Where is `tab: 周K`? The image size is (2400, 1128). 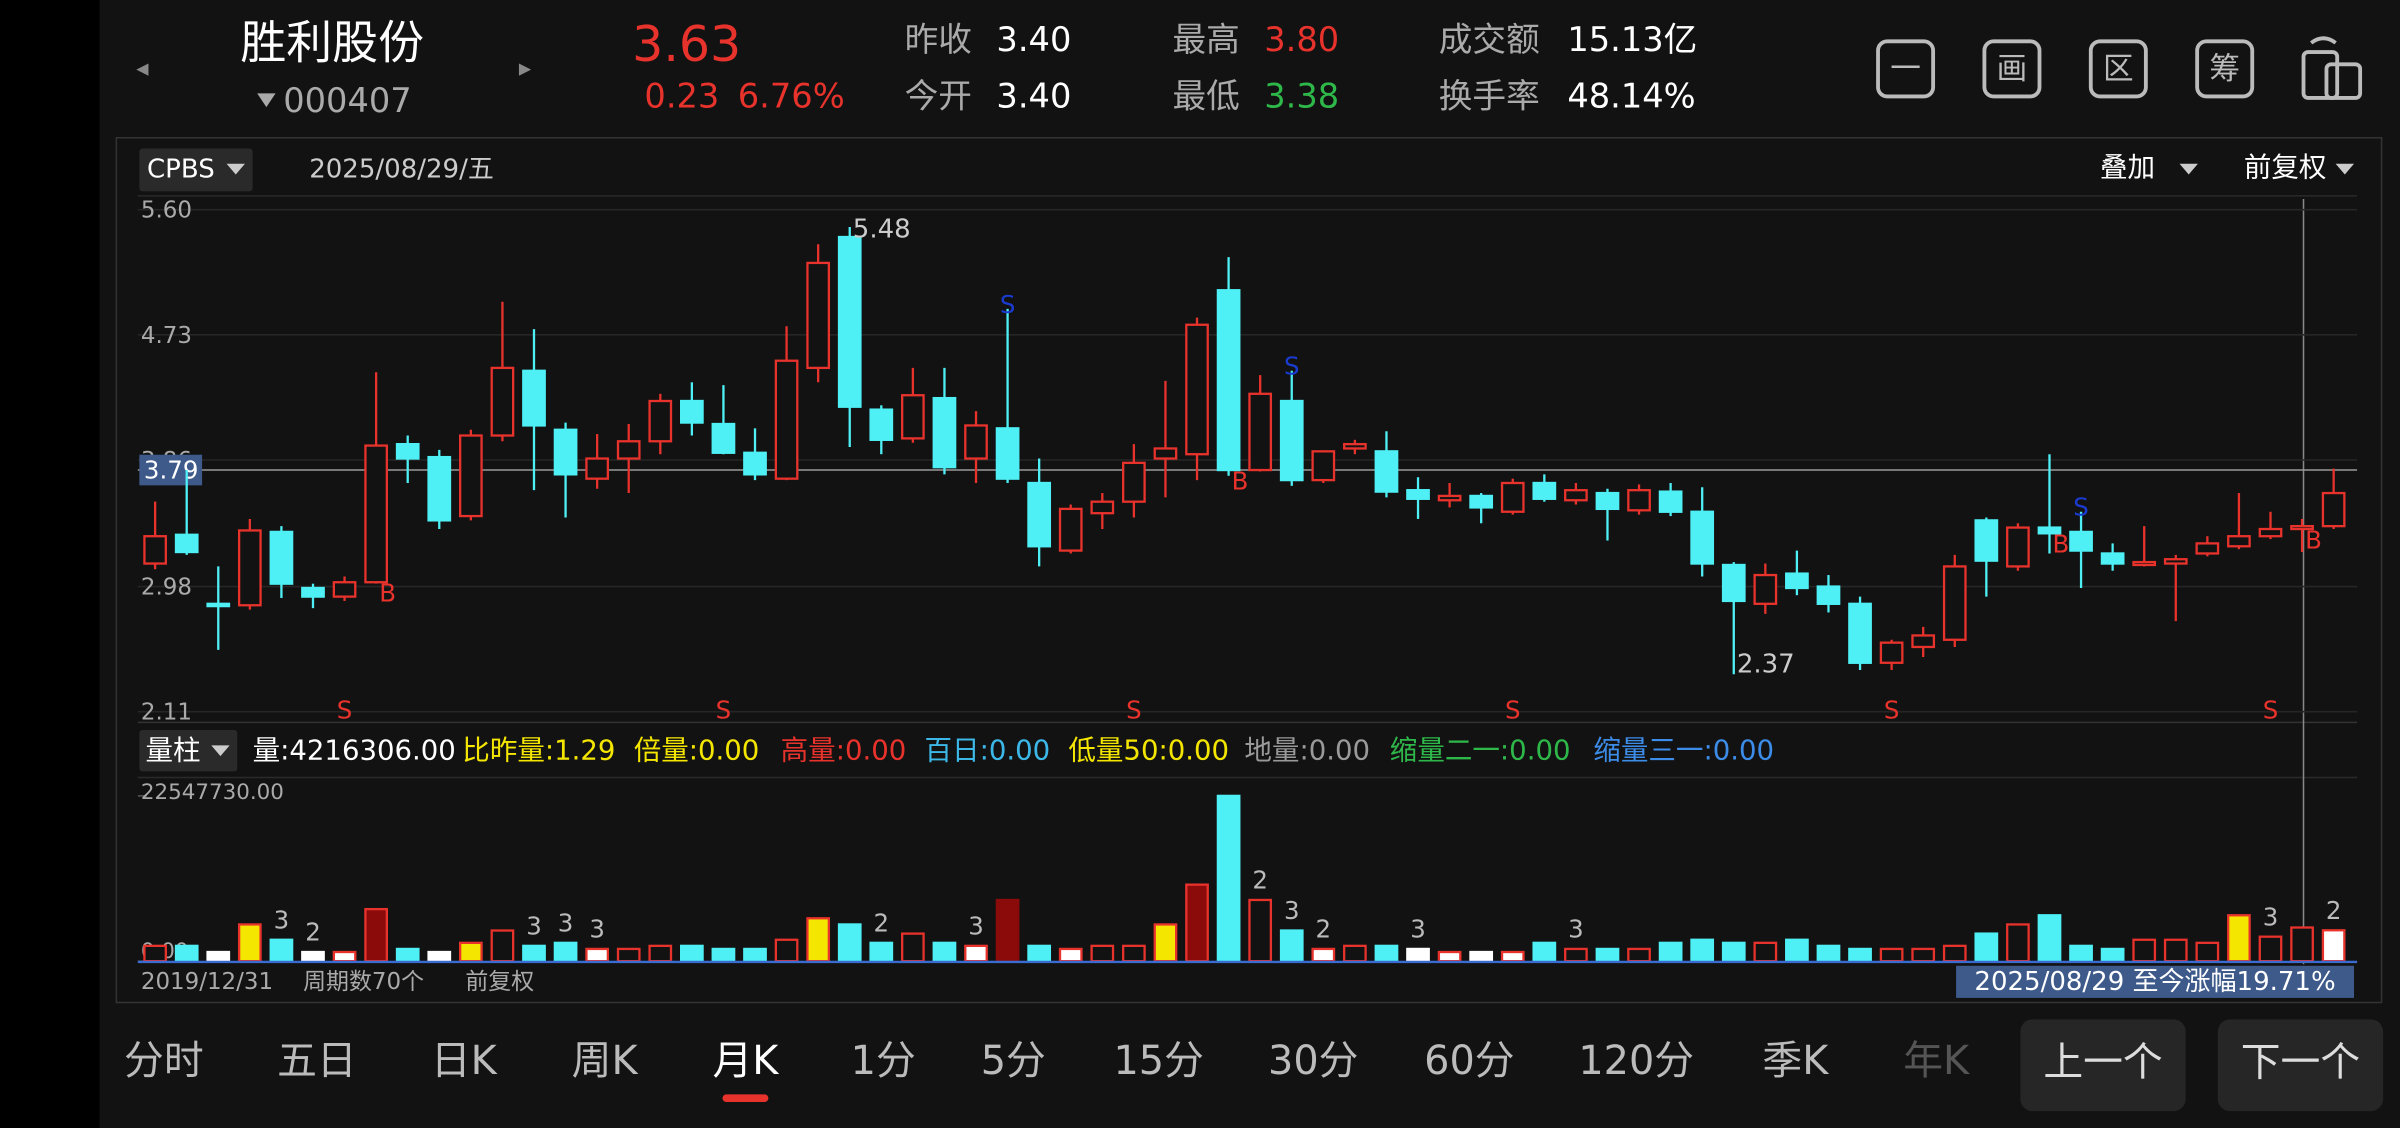
tab: 周K is located at coordinates (605, 1061).